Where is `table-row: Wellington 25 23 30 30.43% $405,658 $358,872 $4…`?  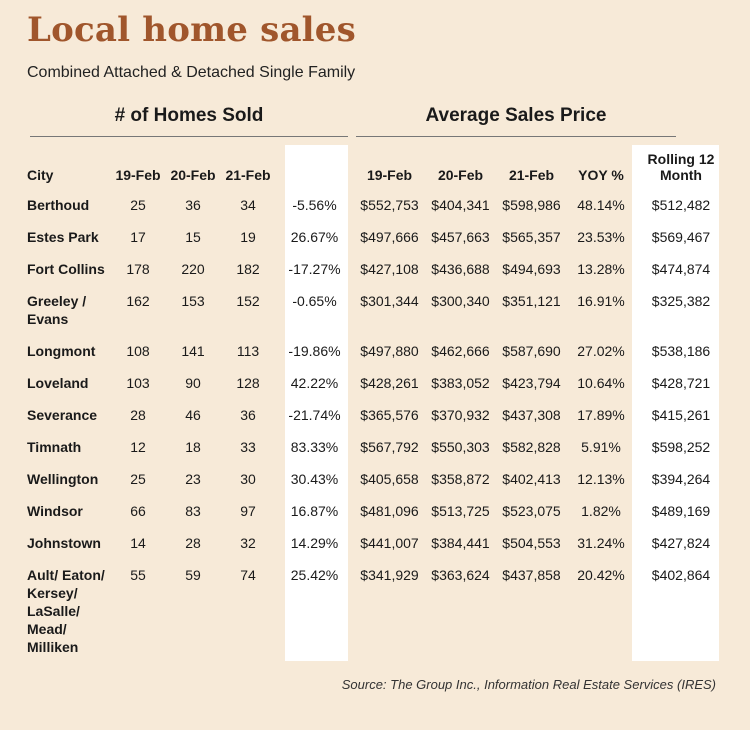 table-row: Wellington 25 23 30 30.43% $405,658 $358,872 $4… is located at coordinates (374, 479).